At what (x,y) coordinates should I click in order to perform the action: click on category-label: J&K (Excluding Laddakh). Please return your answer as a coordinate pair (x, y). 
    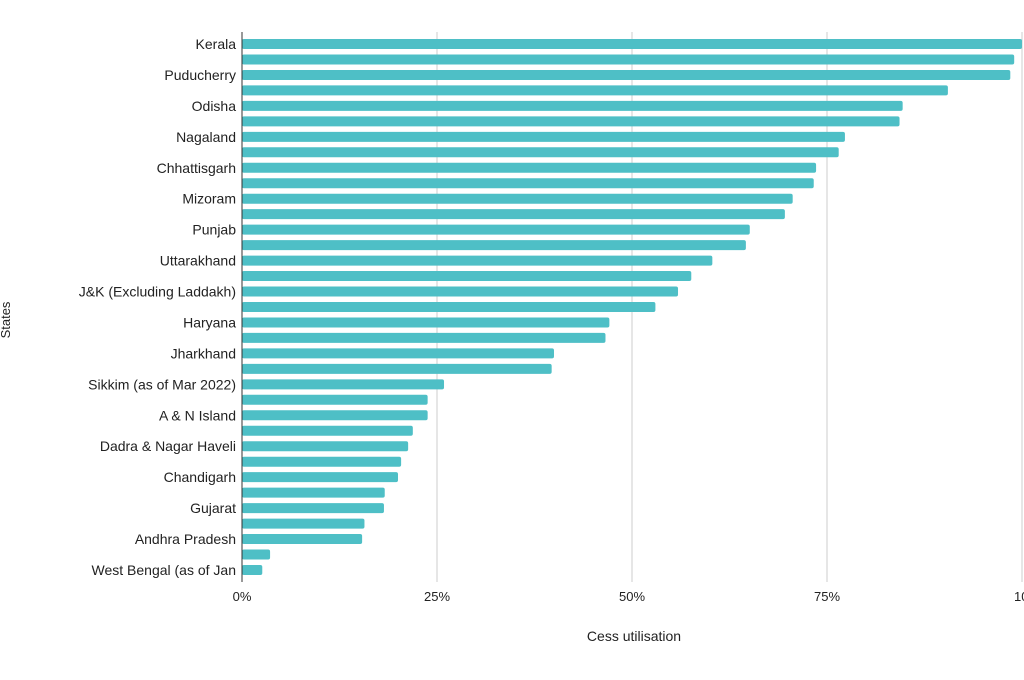
    Looking at the image, I should click on (157, 292).